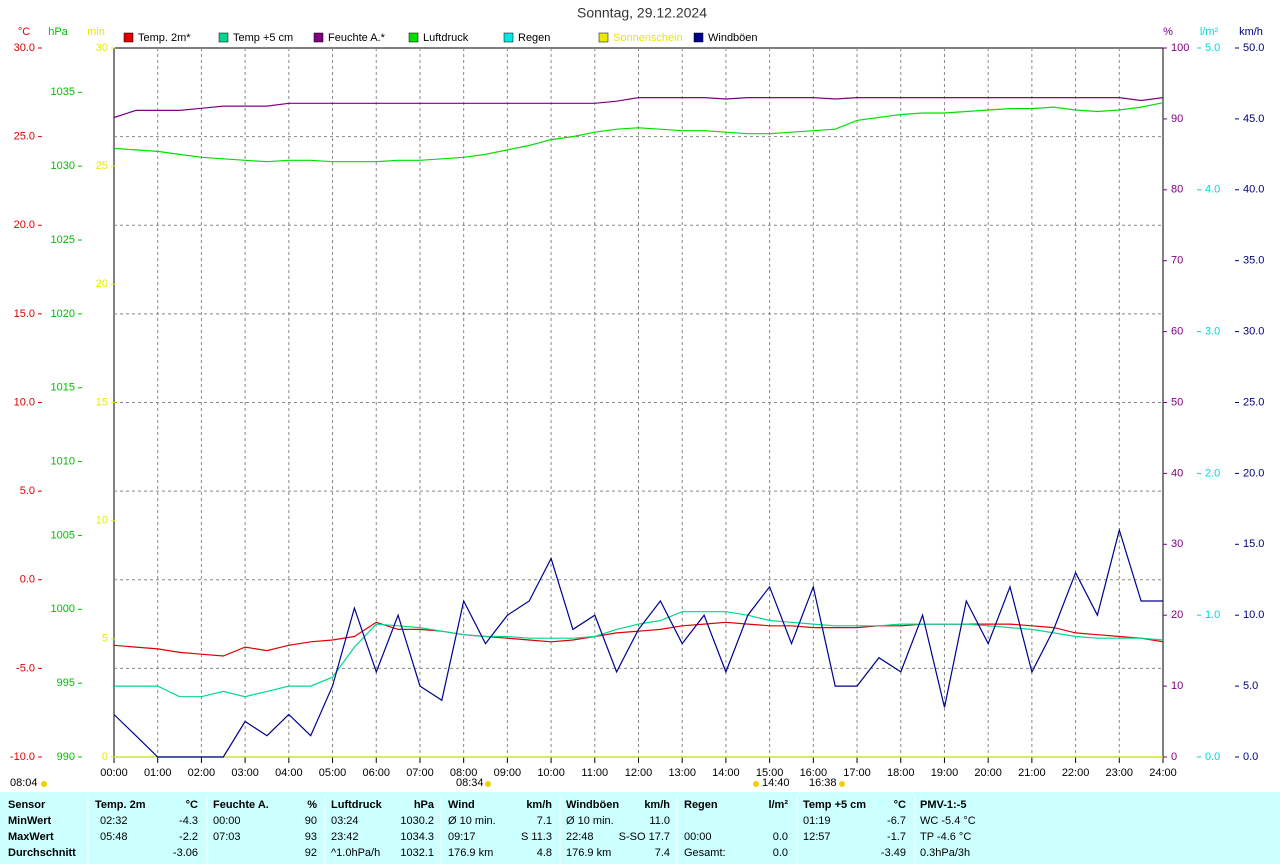 The height and width of the screenshot is (864, 1280). I want to click on table-cell: TP -4.6 °C, so click(945, 837).